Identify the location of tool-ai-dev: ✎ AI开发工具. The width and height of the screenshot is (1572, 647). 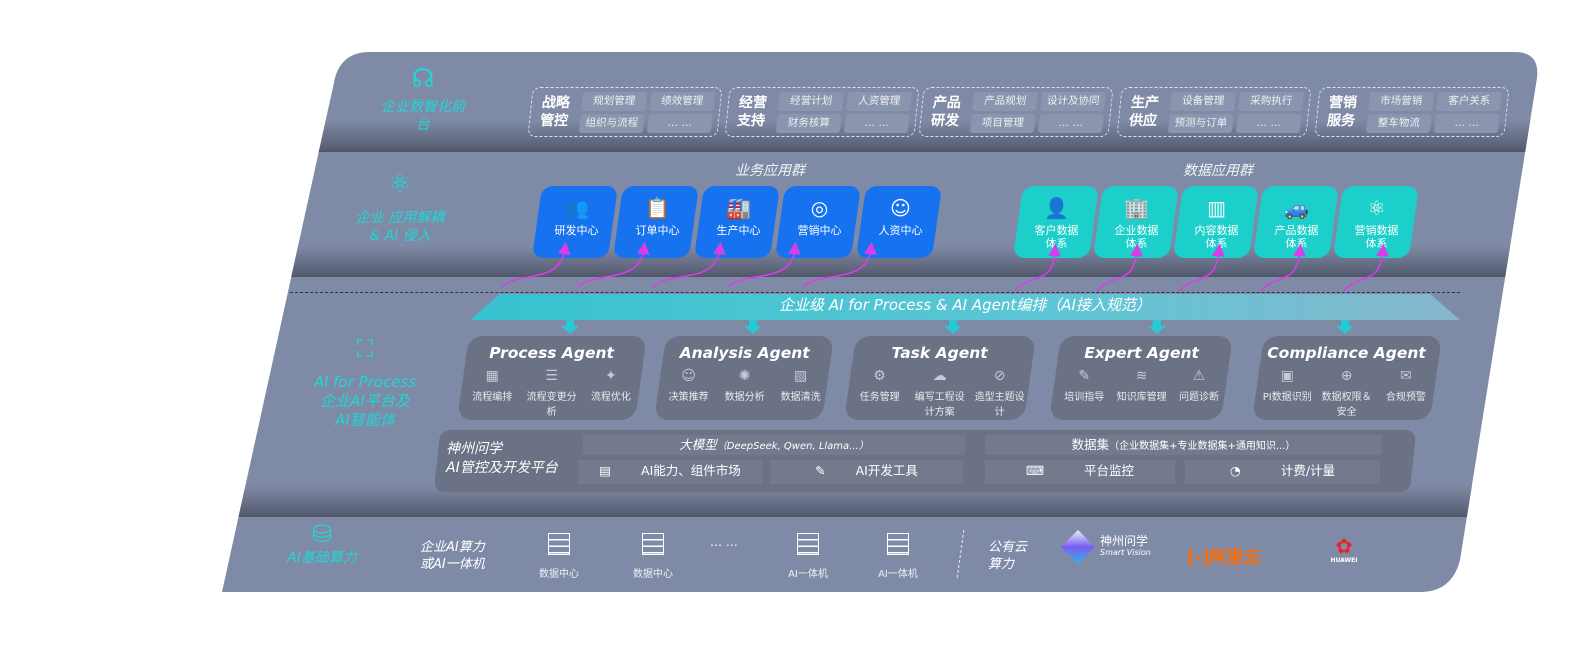
(866, 472).